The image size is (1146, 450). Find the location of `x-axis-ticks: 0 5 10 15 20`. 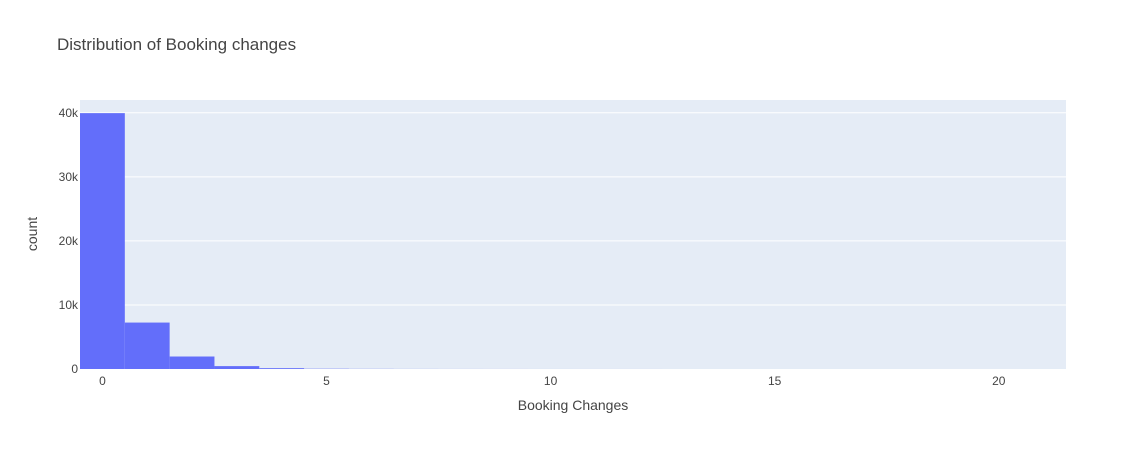

x-axis-ticks: 0 5 10 15 20 is located at coordinates (552, 381).